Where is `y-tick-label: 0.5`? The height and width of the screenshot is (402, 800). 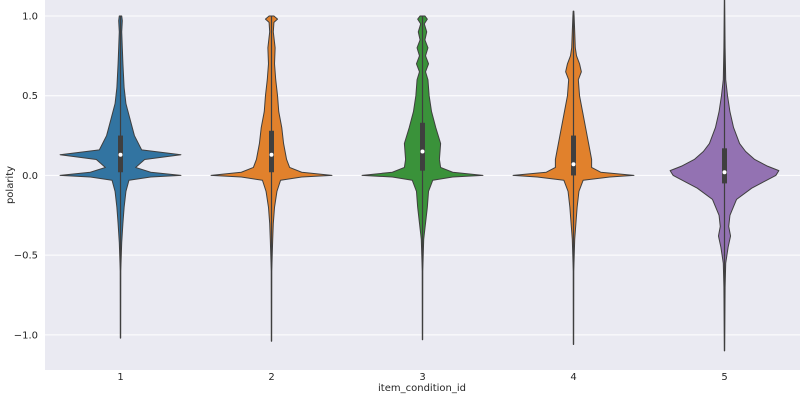
y-tick-label: 0.5 is located at coordinates (30, 96).